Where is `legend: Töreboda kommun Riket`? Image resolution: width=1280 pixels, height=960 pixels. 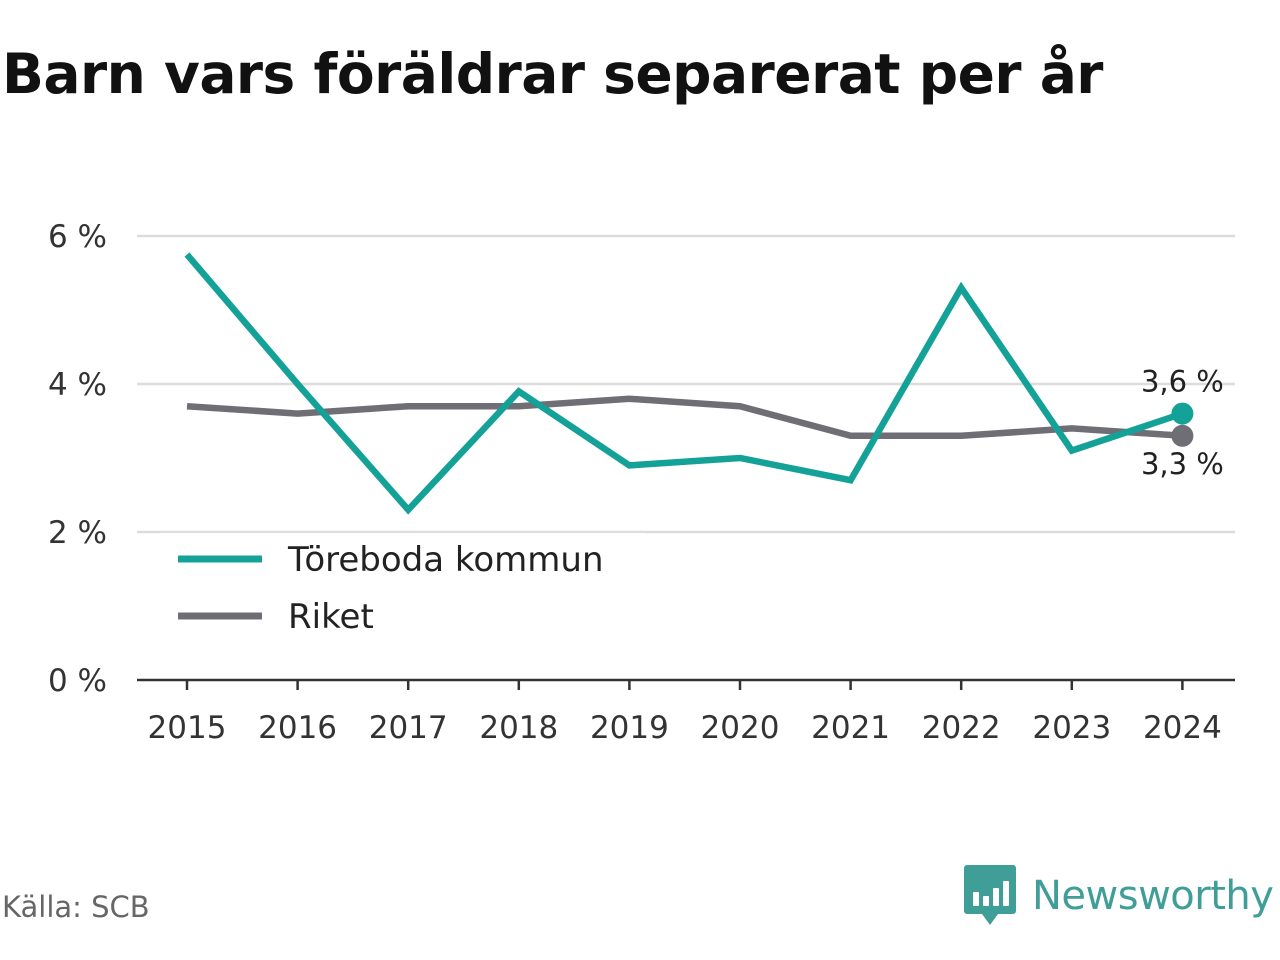
legend: Töreboda kommun Riket is located at coordinates (403, 589).